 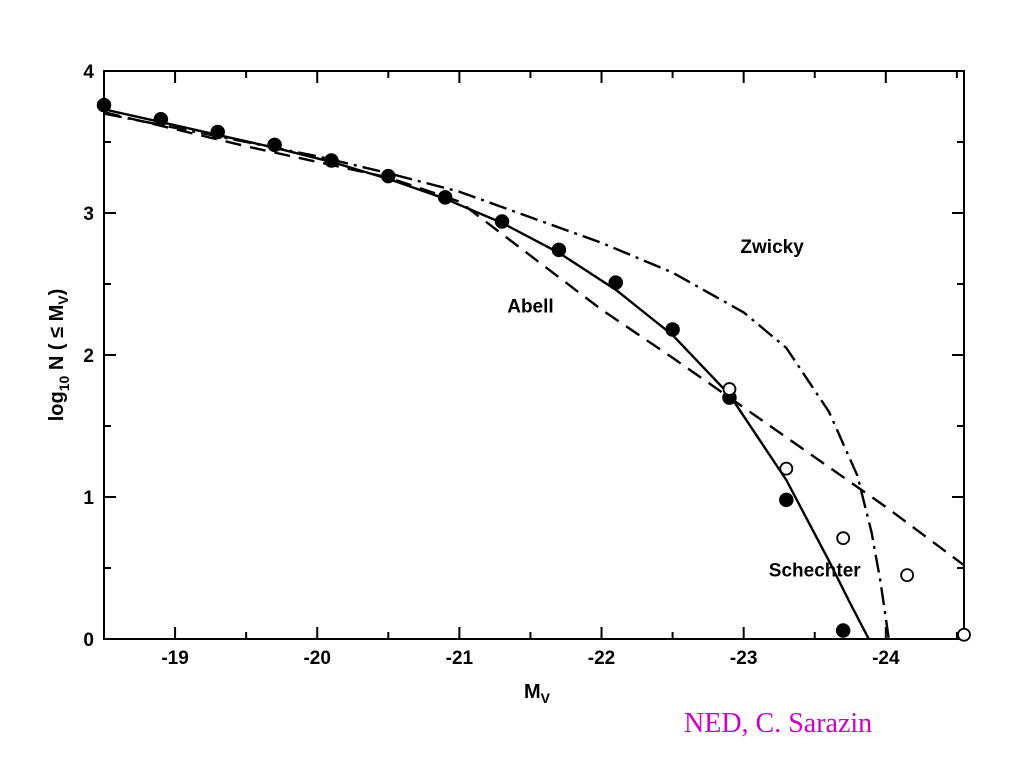 I want to click on y-tick-label: 0, so click(x=88, y=640).